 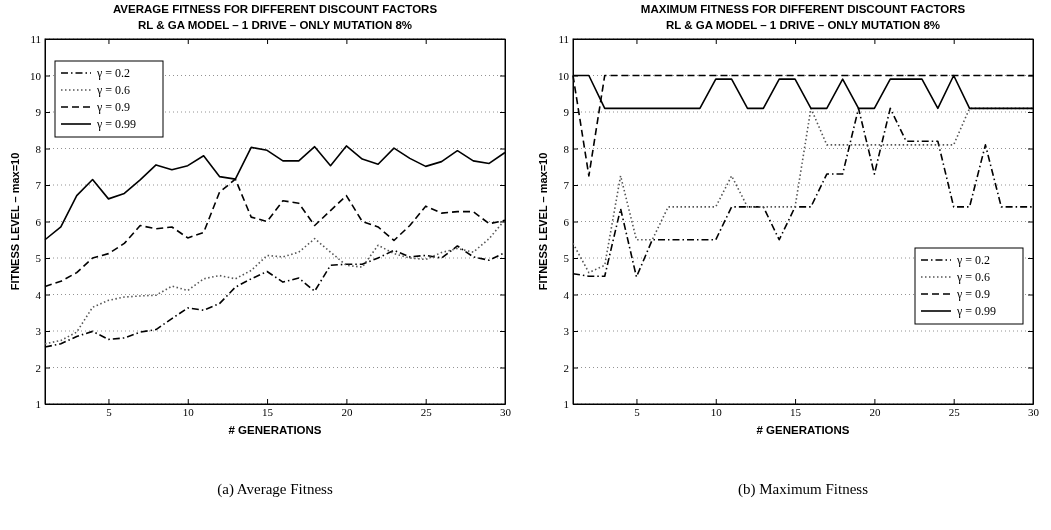 I want to click on line-series, so click(x=275, y=281).